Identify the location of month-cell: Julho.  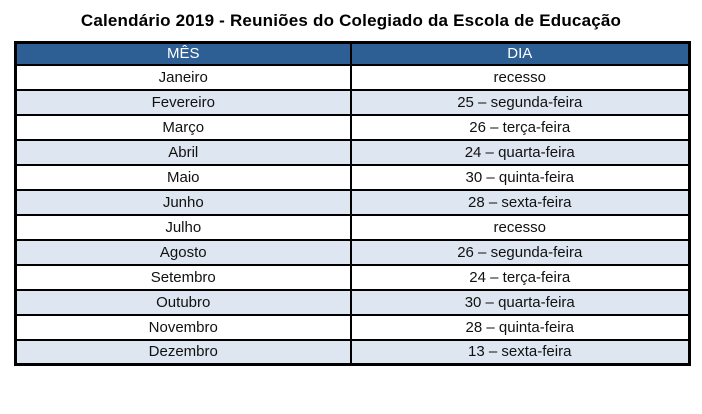
(183, 227).